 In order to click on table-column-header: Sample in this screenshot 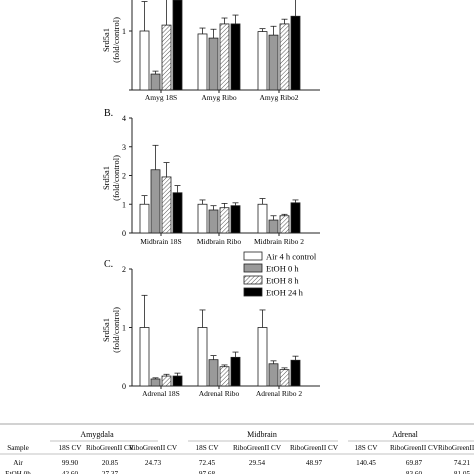, I will do `click(18, 448)`.